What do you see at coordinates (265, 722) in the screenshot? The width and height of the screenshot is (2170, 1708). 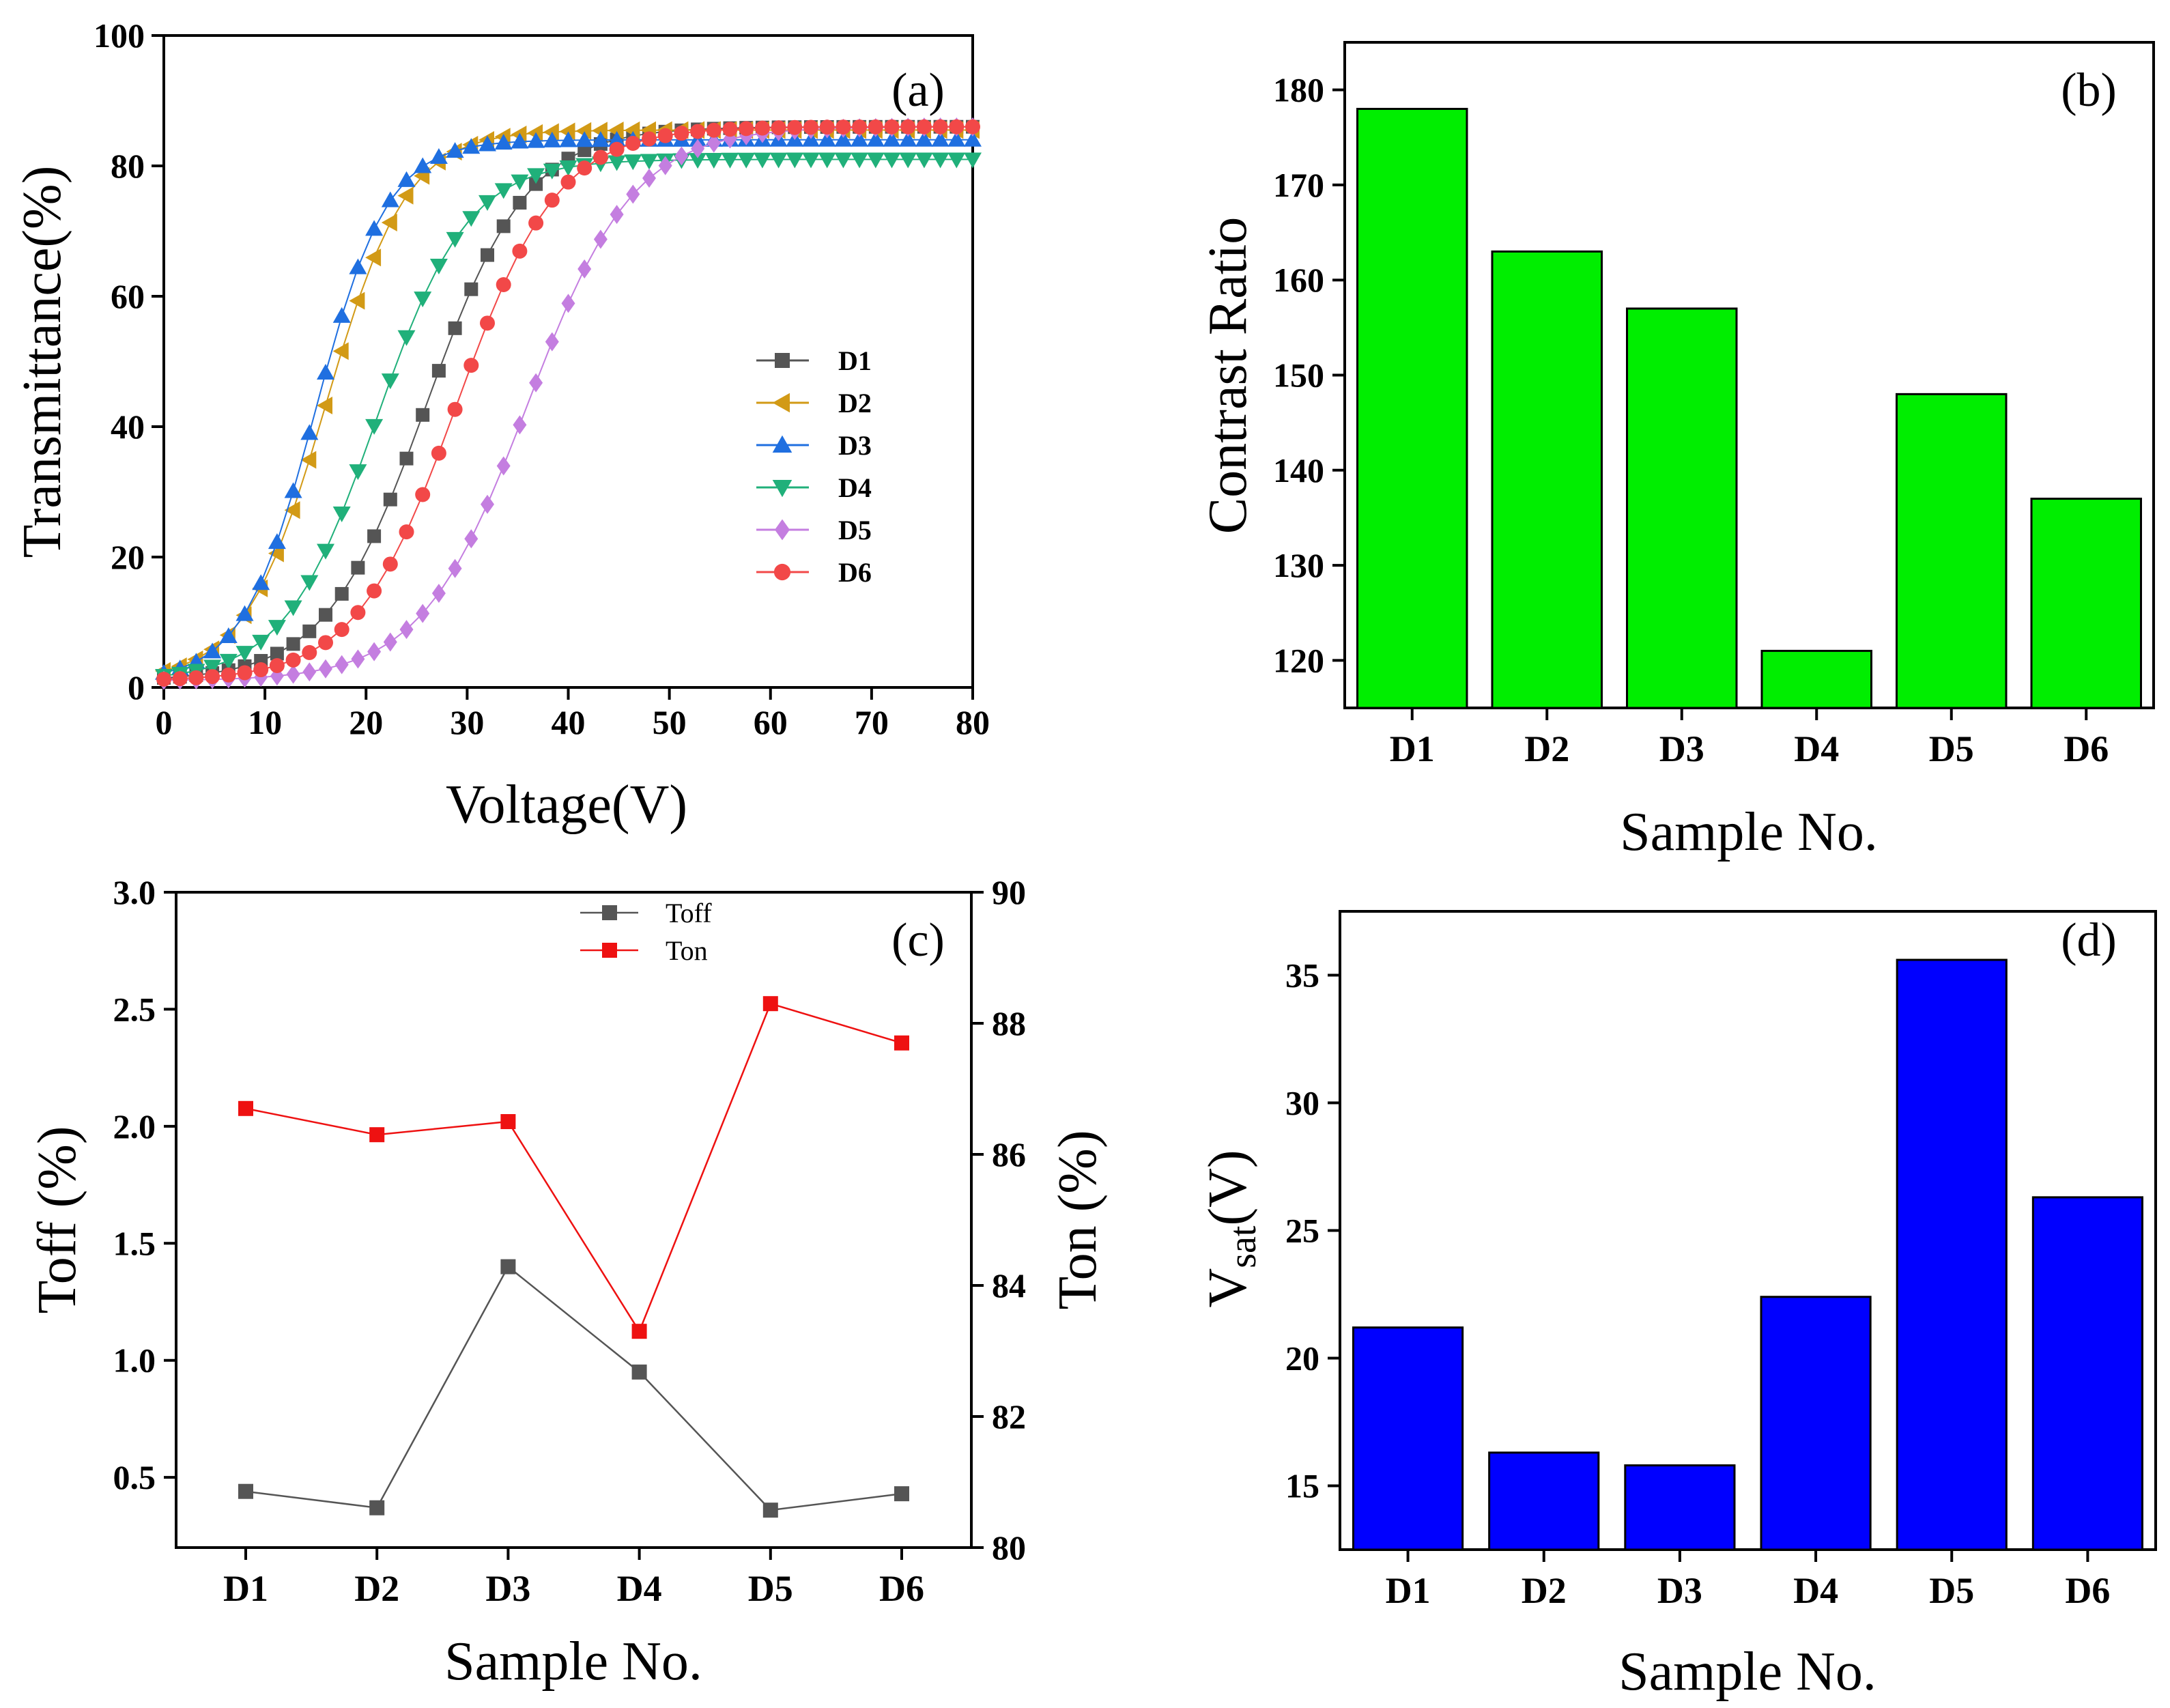 I see `panel-a-x-tick-label: 10` at bounding box center [265, 722].